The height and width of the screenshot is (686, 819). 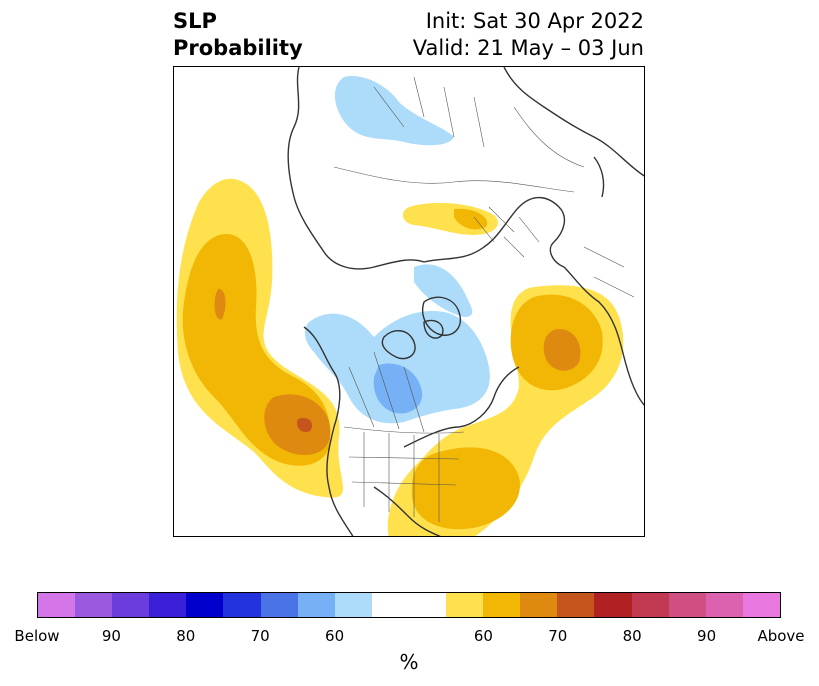 What do you see at coordinates (528, 48) in the screenshot?
I see `valid-range: Valid: 21 May – 03 Jun` at bounding box center [528, 48].